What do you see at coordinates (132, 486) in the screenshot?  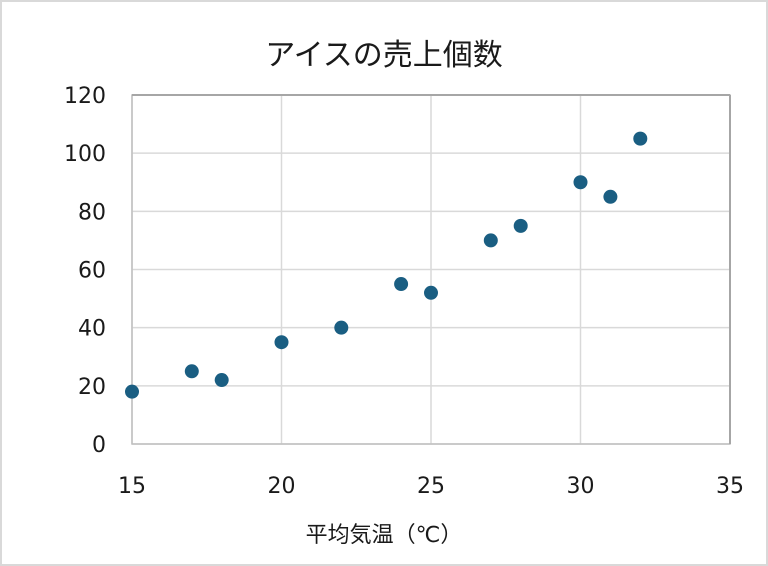 I see `x-tick-label: 15` at bounding box center [132, 486].